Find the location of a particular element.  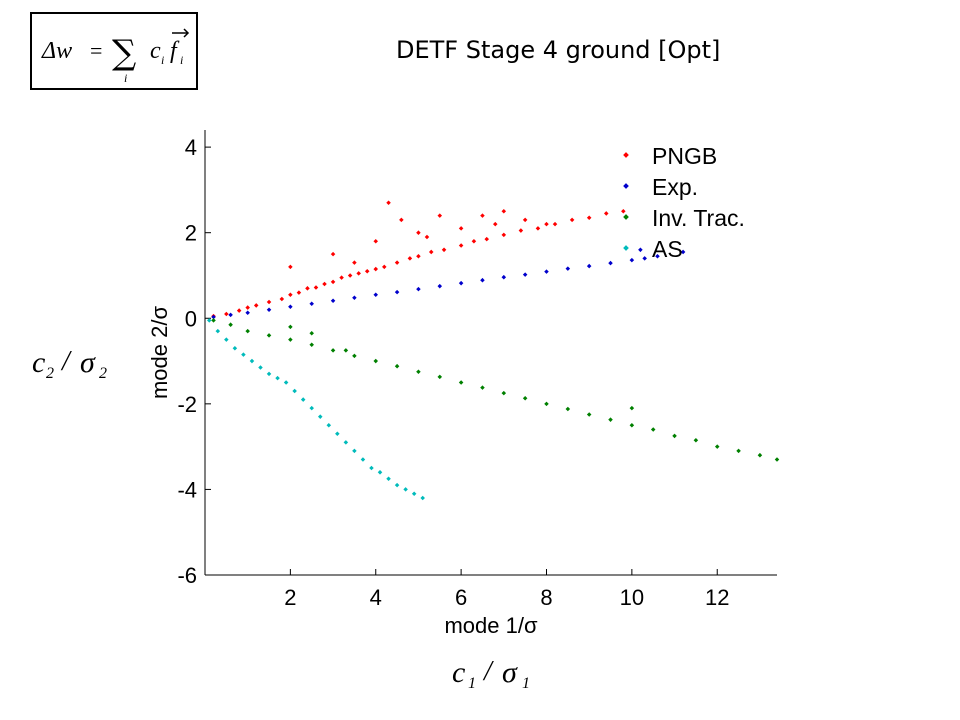

y-tick-label: -4 is located at coordinates (187, 489).